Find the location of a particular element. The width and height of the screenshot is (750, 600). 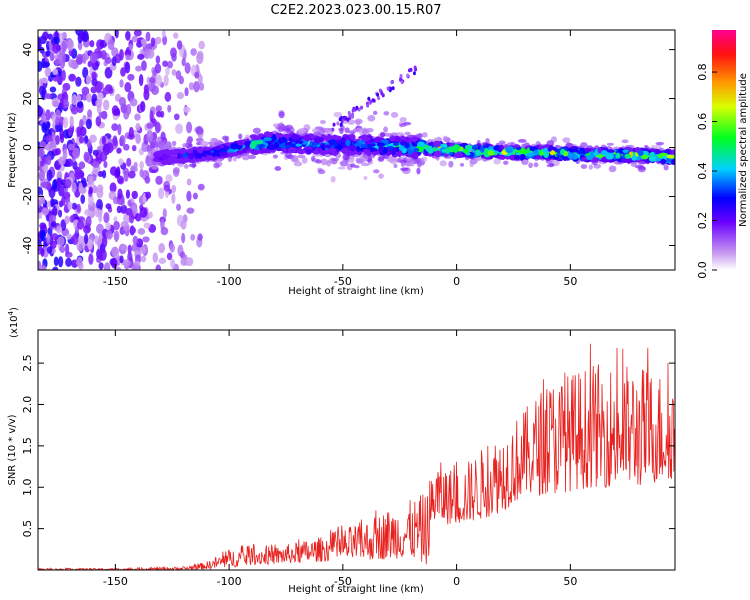

colorbar-label: Normalized spectral amplitude is located at coordinates (743, 150).